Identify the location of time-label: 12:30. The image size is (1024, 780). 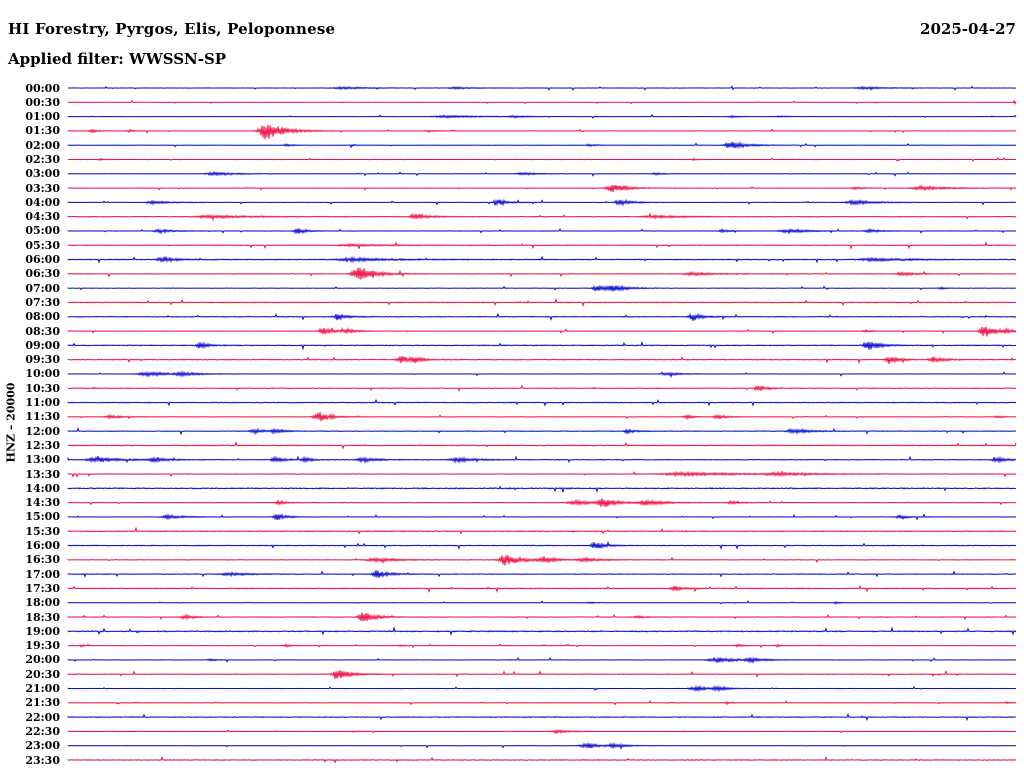
(42, 445).